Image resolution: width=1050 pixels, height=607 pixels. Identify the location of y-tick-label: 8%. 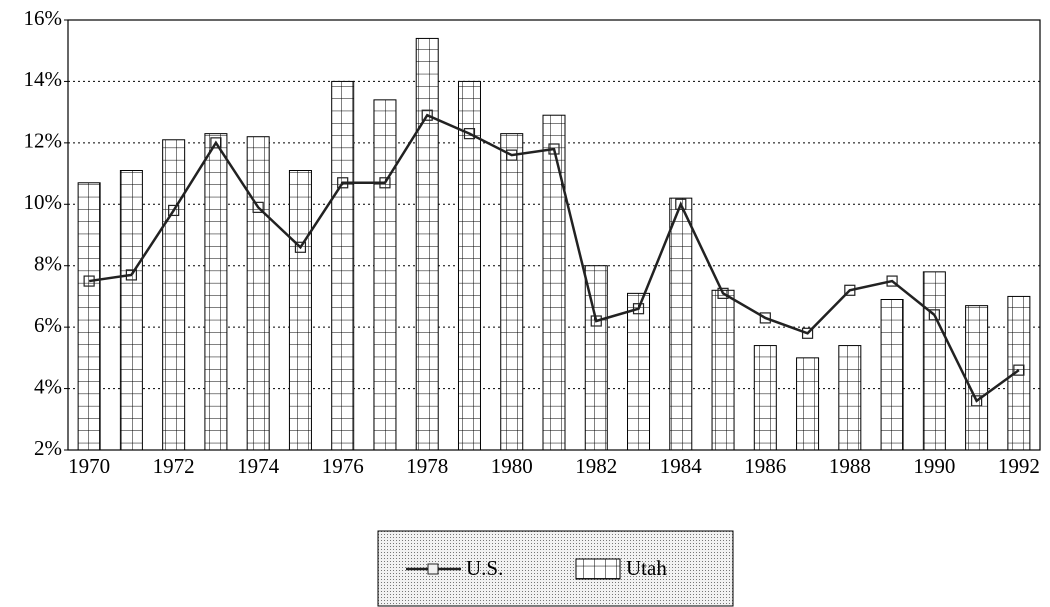
(48, 264).